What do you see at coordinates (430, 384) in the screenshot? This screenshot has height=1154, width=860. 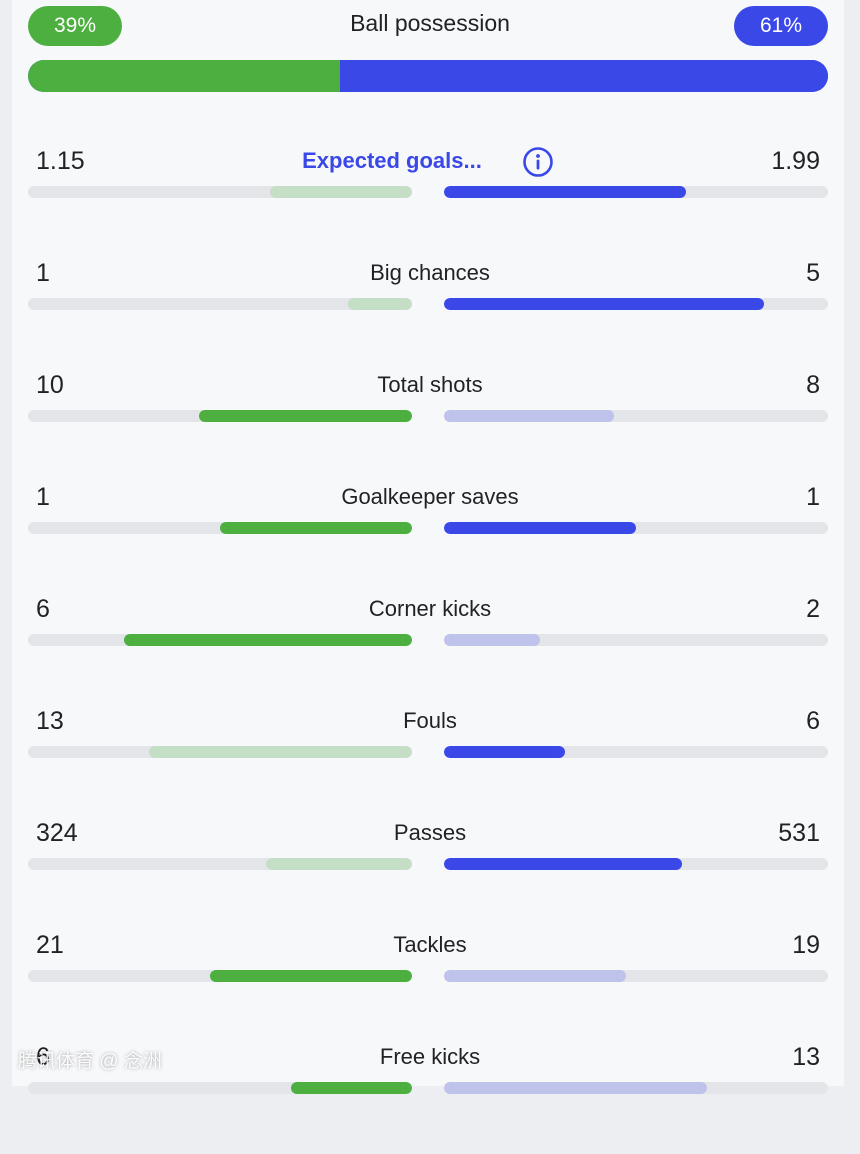 I see `stat-label: Total shots` at bounding box center [430, 384].